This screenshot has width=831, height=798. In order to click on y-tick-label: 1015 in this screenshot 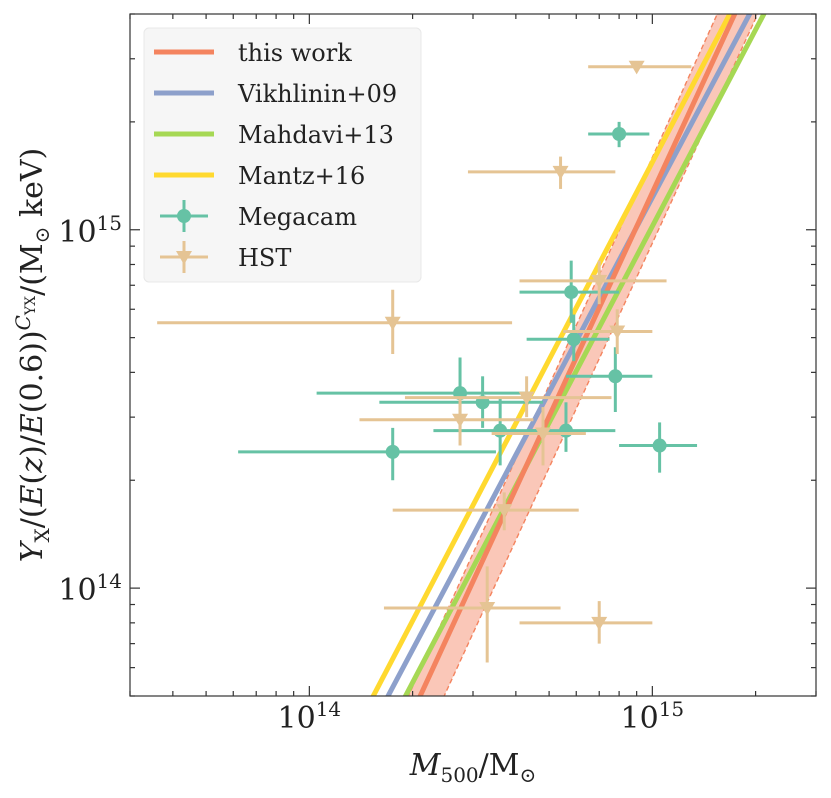, I will do `click(90, 230)`.